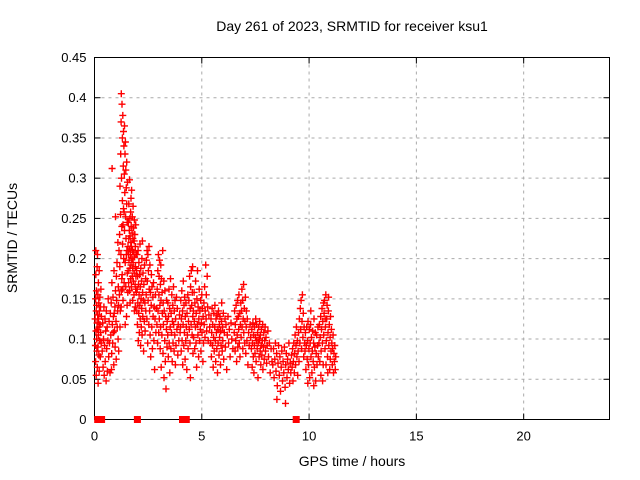 The image size is (640, 480). What do you see at coordinates (73, 57) in the screenshot?
I see `y-tick-label: 0.45` at bounding box center [73, 57].